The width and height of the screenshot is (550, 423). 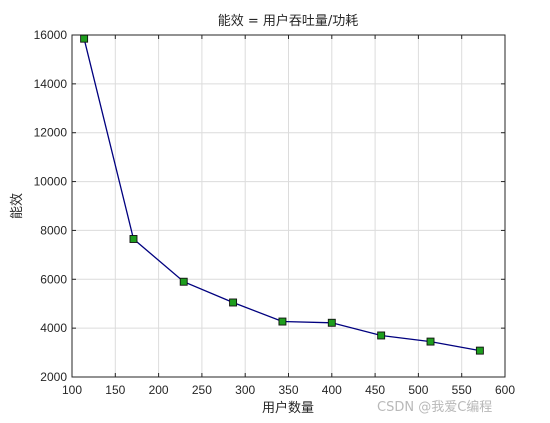 I want to click on watermark: CSDN @我爱C编程, so click(x=435, y=407).